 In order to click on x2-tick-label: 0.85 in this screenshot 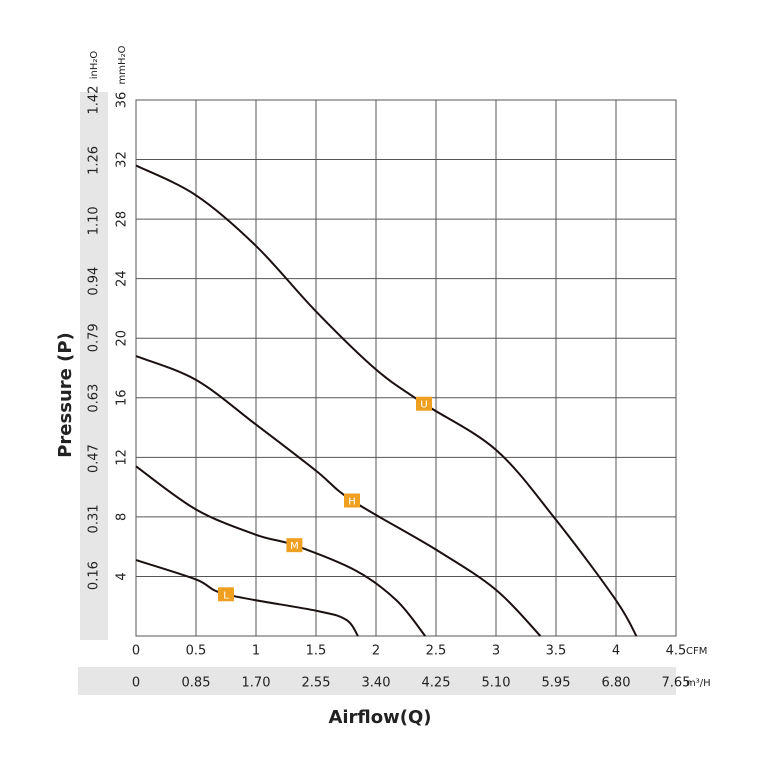, I will do `click(196, 683)`.